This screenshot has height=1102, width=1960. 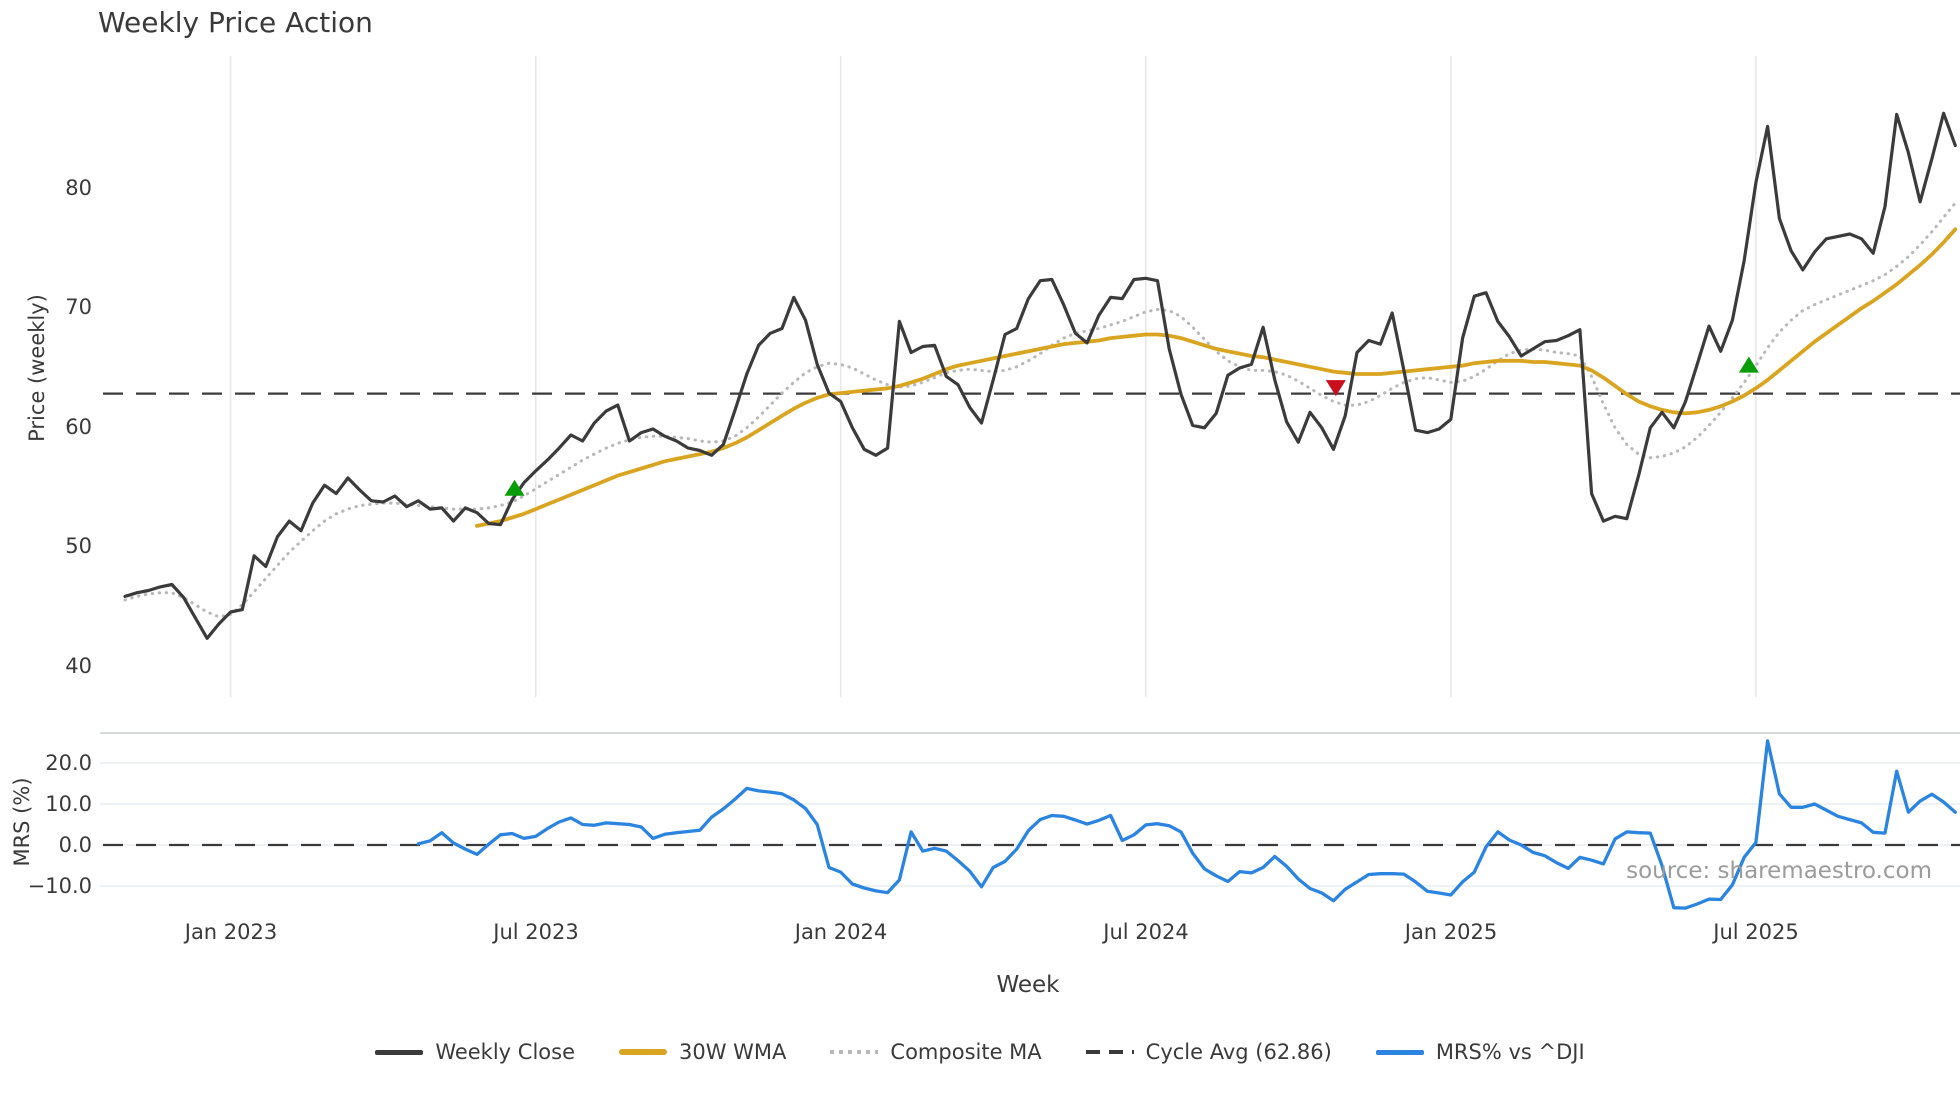 I want to click on sell-signal-triangle-icon, so click(x=1335, y=388).